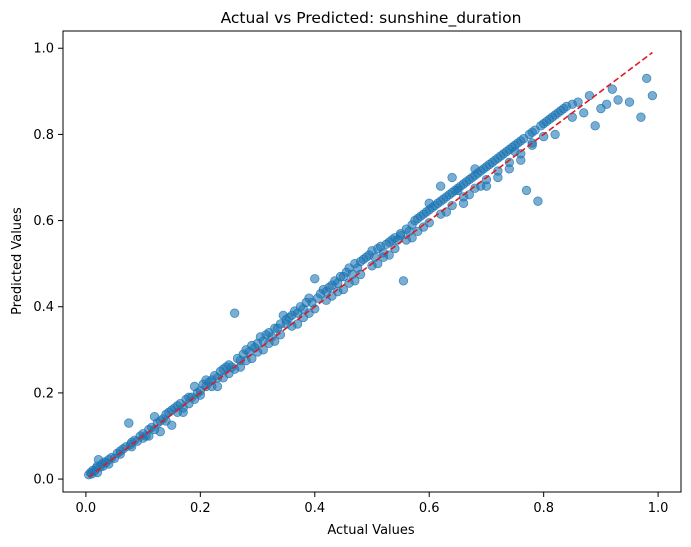 This screenshot has width=691, height=547. Describe the element at coordinates (43, 49) in the screenshot. I see `y-tick-label: 1.0` at that location.